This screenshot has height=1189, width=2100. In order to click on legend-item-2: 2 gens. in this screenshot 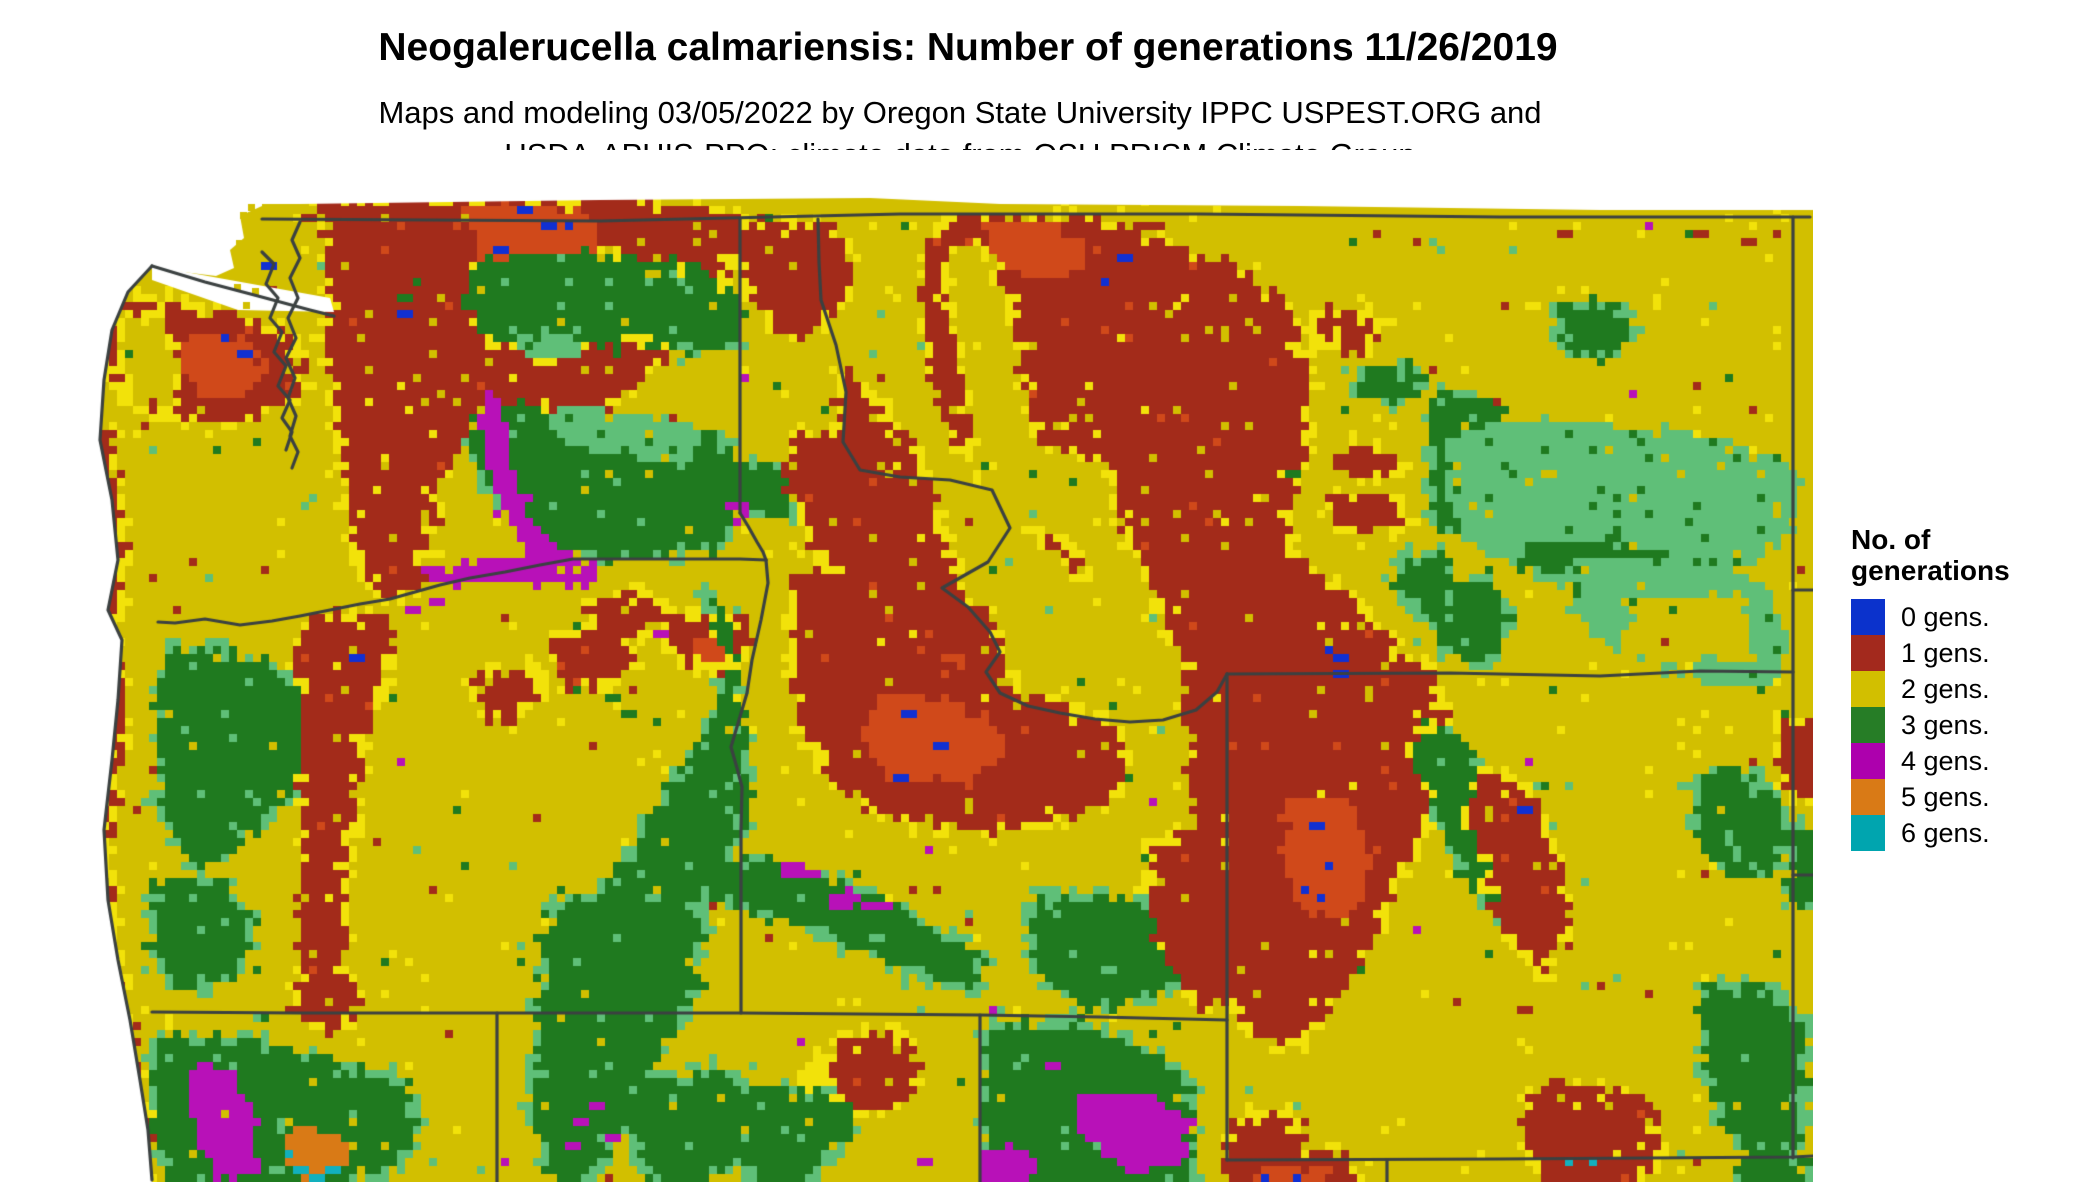, I will do `click(1971, 689)`.